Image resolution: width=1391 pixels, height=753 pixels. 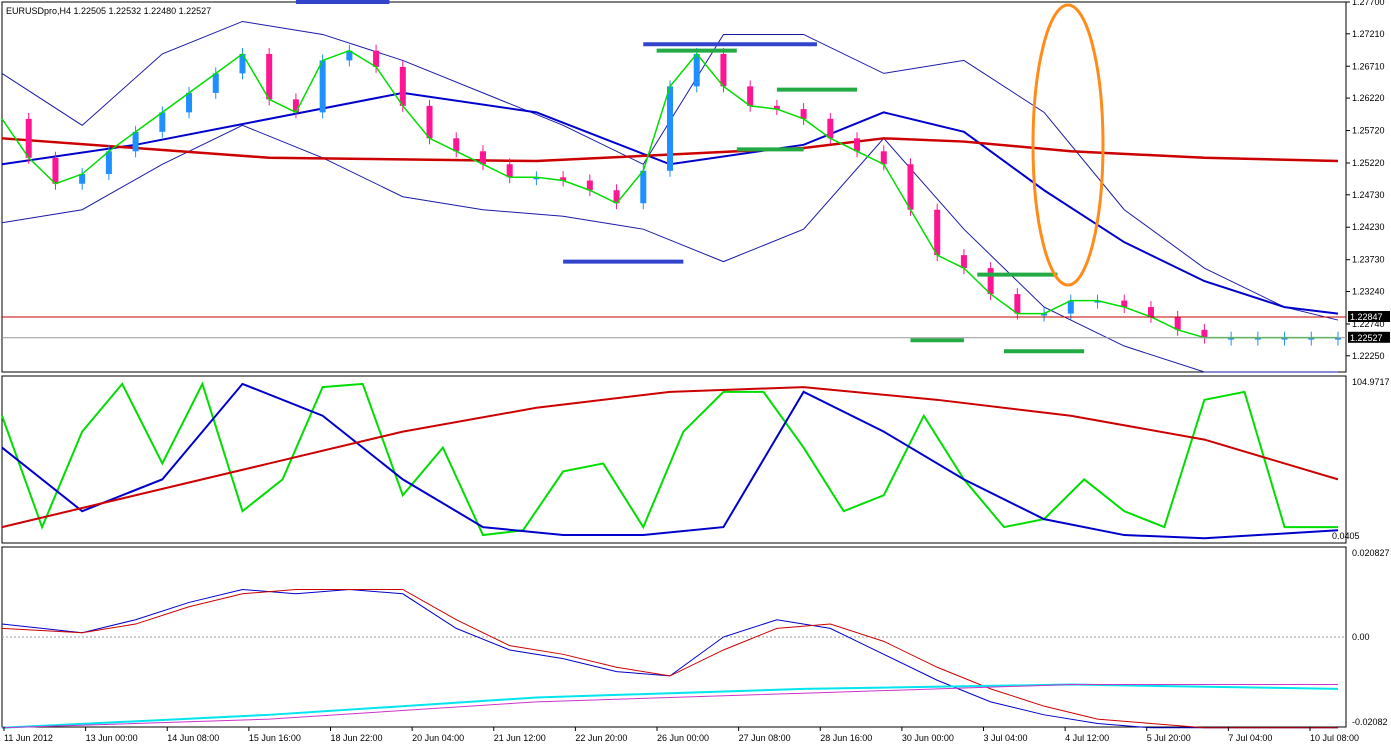 I want to click on slow-moving-average-line, so click(x=670, y=150).